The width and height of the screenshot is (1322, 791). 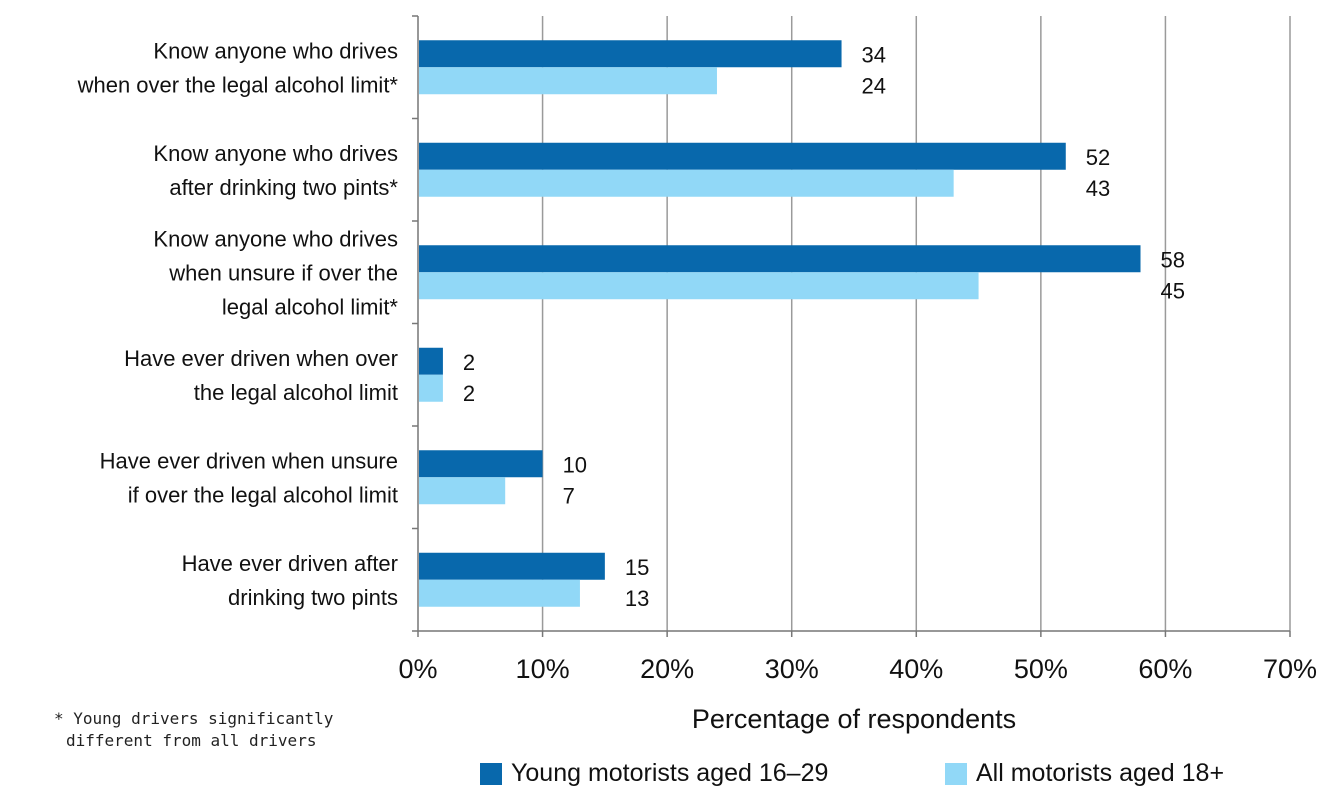 What do you see at coordinates (670, 773) in the screenshot?
I see `legend-label-young: Young motorists aged 16–29` at bounding box center [670, 773].